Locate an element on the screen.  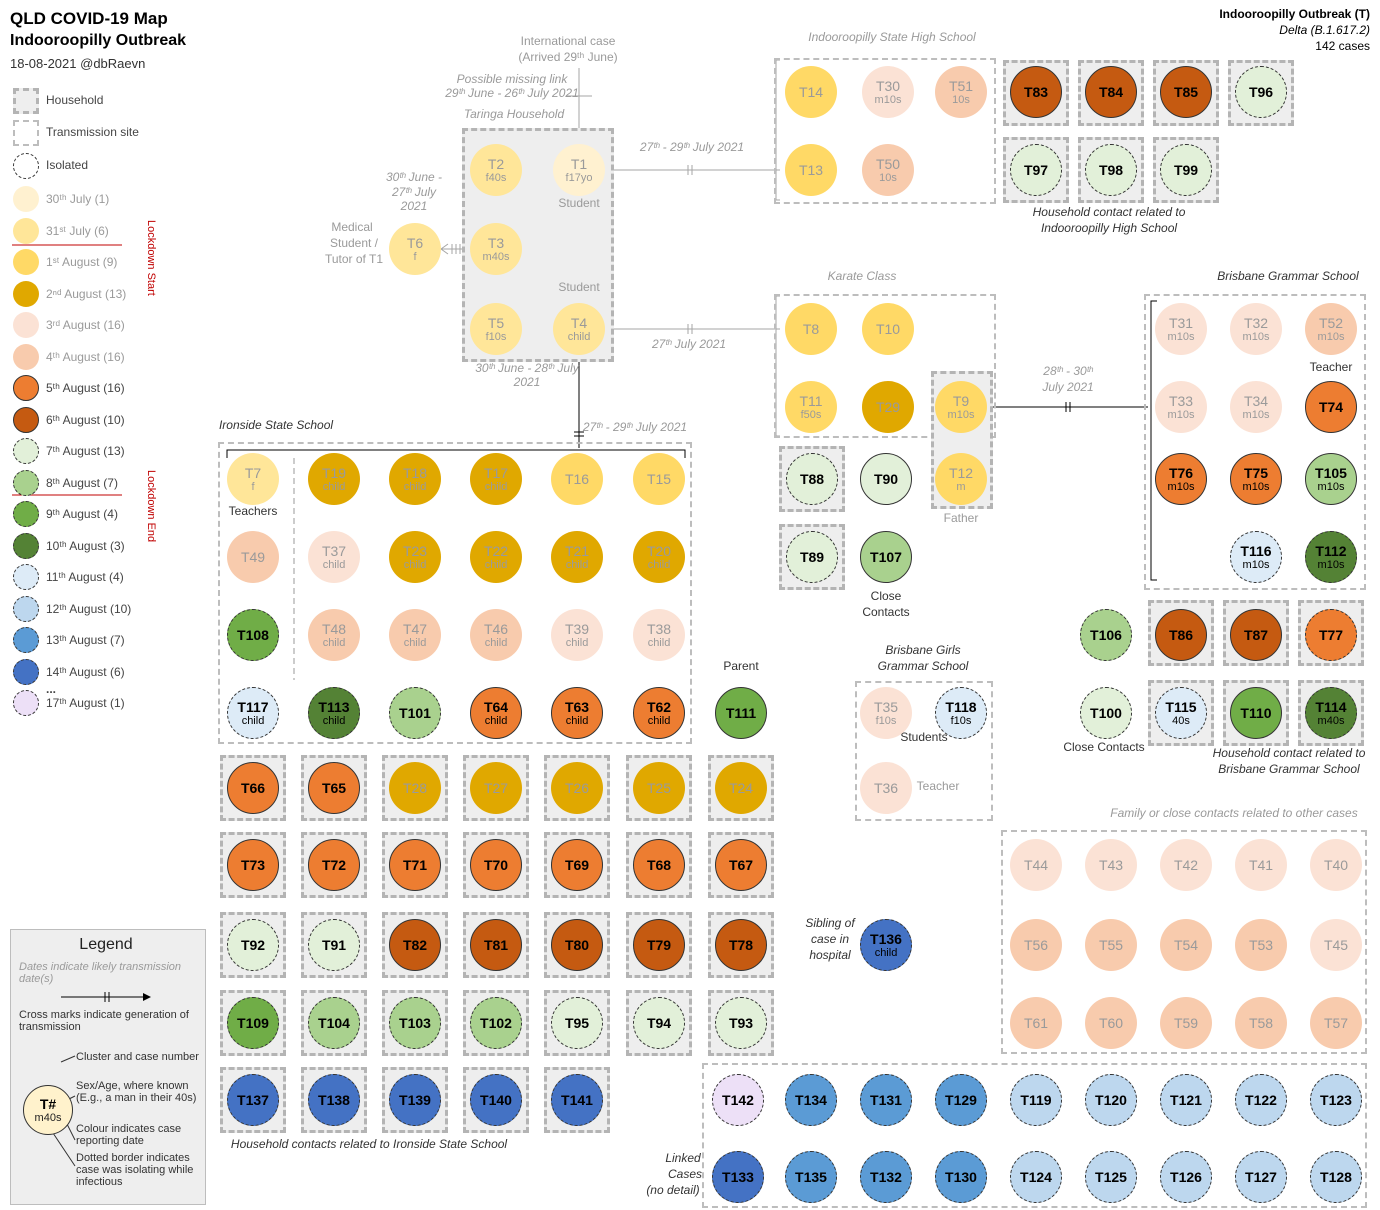
case-node-t35: T35 f10s is located at coordinates (886, 713).